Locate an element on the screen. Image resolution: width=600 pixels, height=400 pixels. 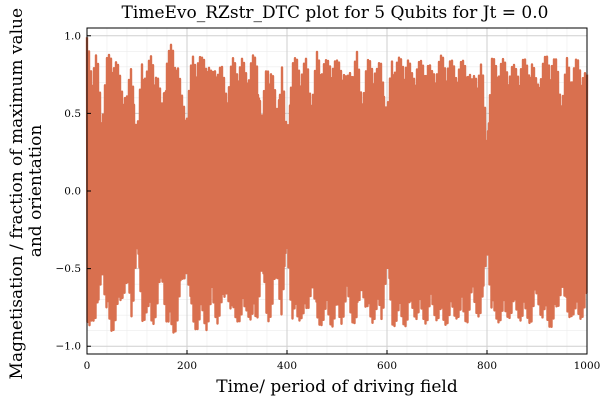
x-tick-label: 800 is located at coordinates (487, 366).